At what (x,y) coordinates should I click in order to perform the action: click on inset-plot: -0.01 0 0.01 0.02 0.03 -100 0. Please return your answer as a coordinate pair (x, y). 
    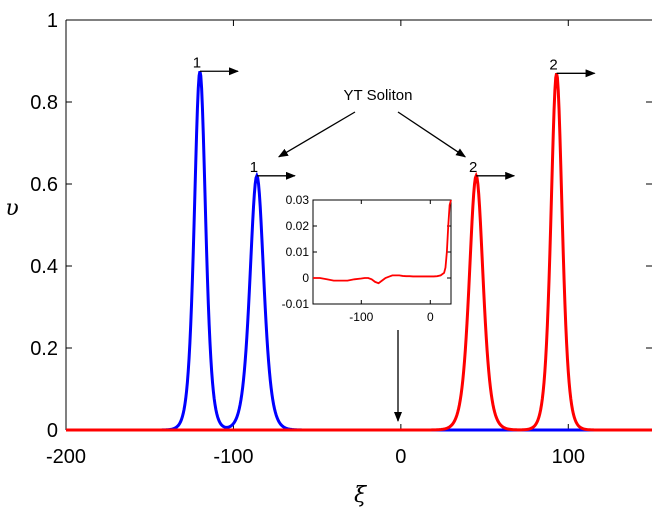
    Looking at the image, I should click on (367, 258).